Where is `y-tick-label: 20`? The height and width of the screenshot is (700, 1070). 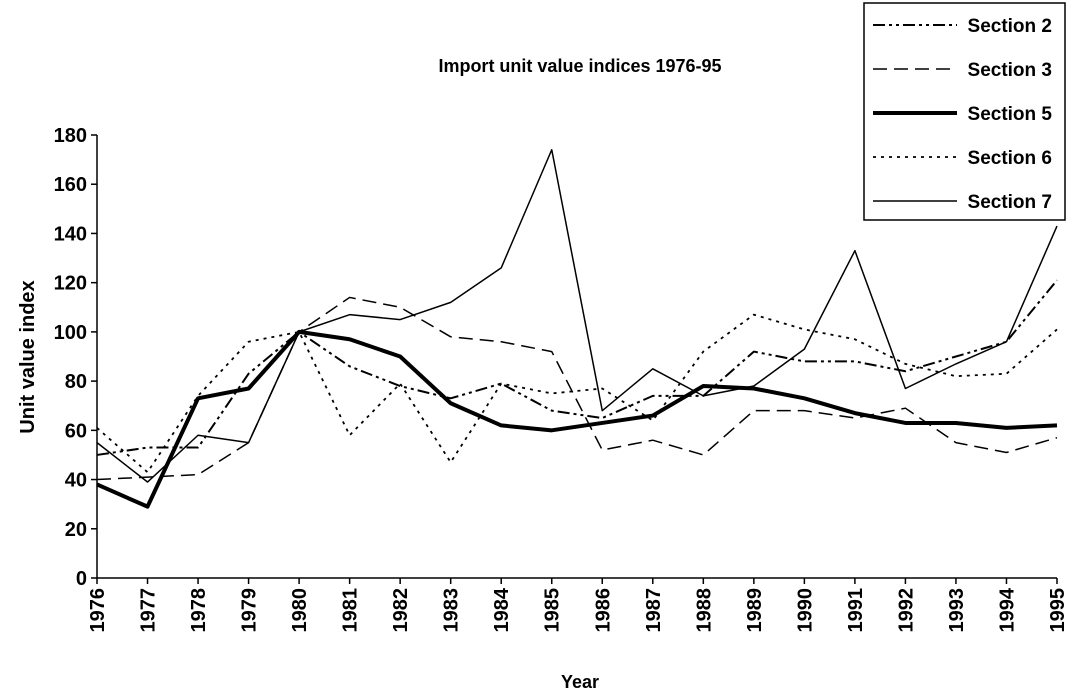
y-tick-label: 20 is located at coordinates (76, 530).